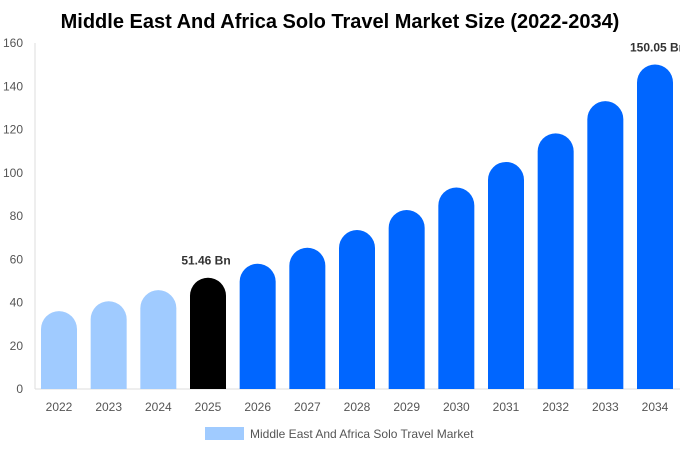 The width and height of the screenshot is (680, 450). I want to click on x-tick-label: 2027, so click(307, 407).